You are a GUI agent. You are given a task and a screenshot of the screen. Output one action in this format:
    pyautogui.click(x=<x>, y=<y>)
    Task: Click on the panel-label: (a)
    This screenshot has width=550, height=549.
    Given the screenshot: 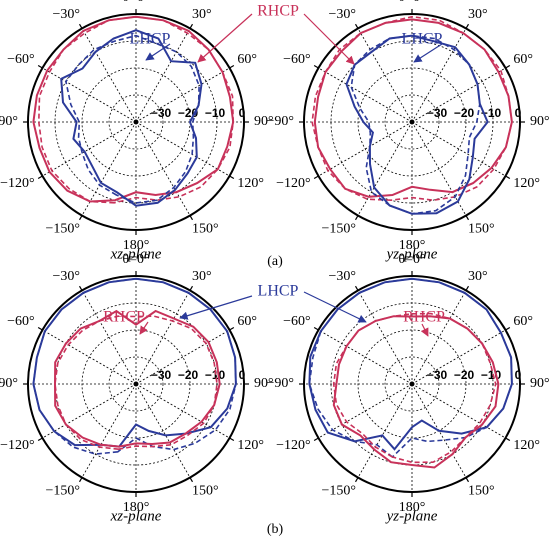 What is the action you would take?
    pyautogui.click(x=275, y=261)
    